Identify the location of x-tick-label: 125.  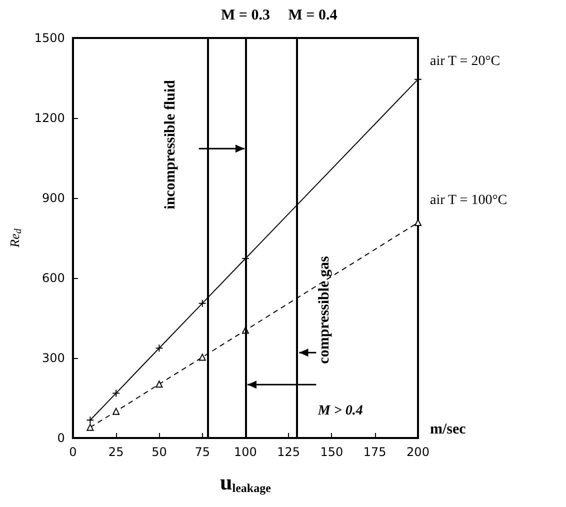
(288, 452).